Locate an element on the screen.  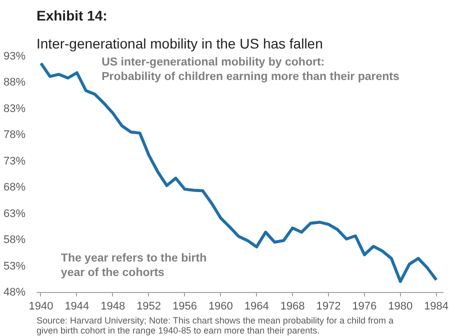
x-tick-label: 1960 is located at coordinates (220, 306).